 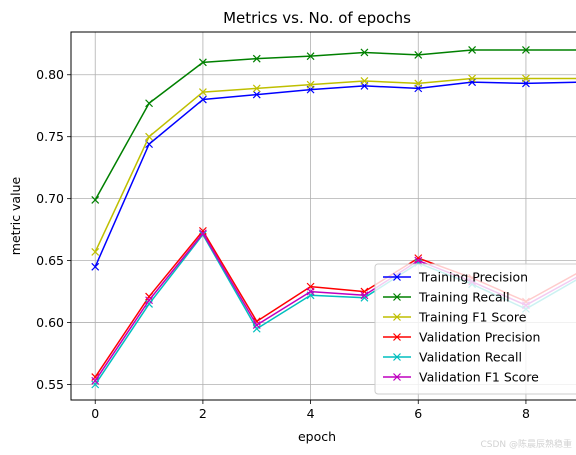 What do you see at coordinates (50, 74) in the screenshot?
I see `y-tick-label: 0.80` at bounding box center [50, 74].